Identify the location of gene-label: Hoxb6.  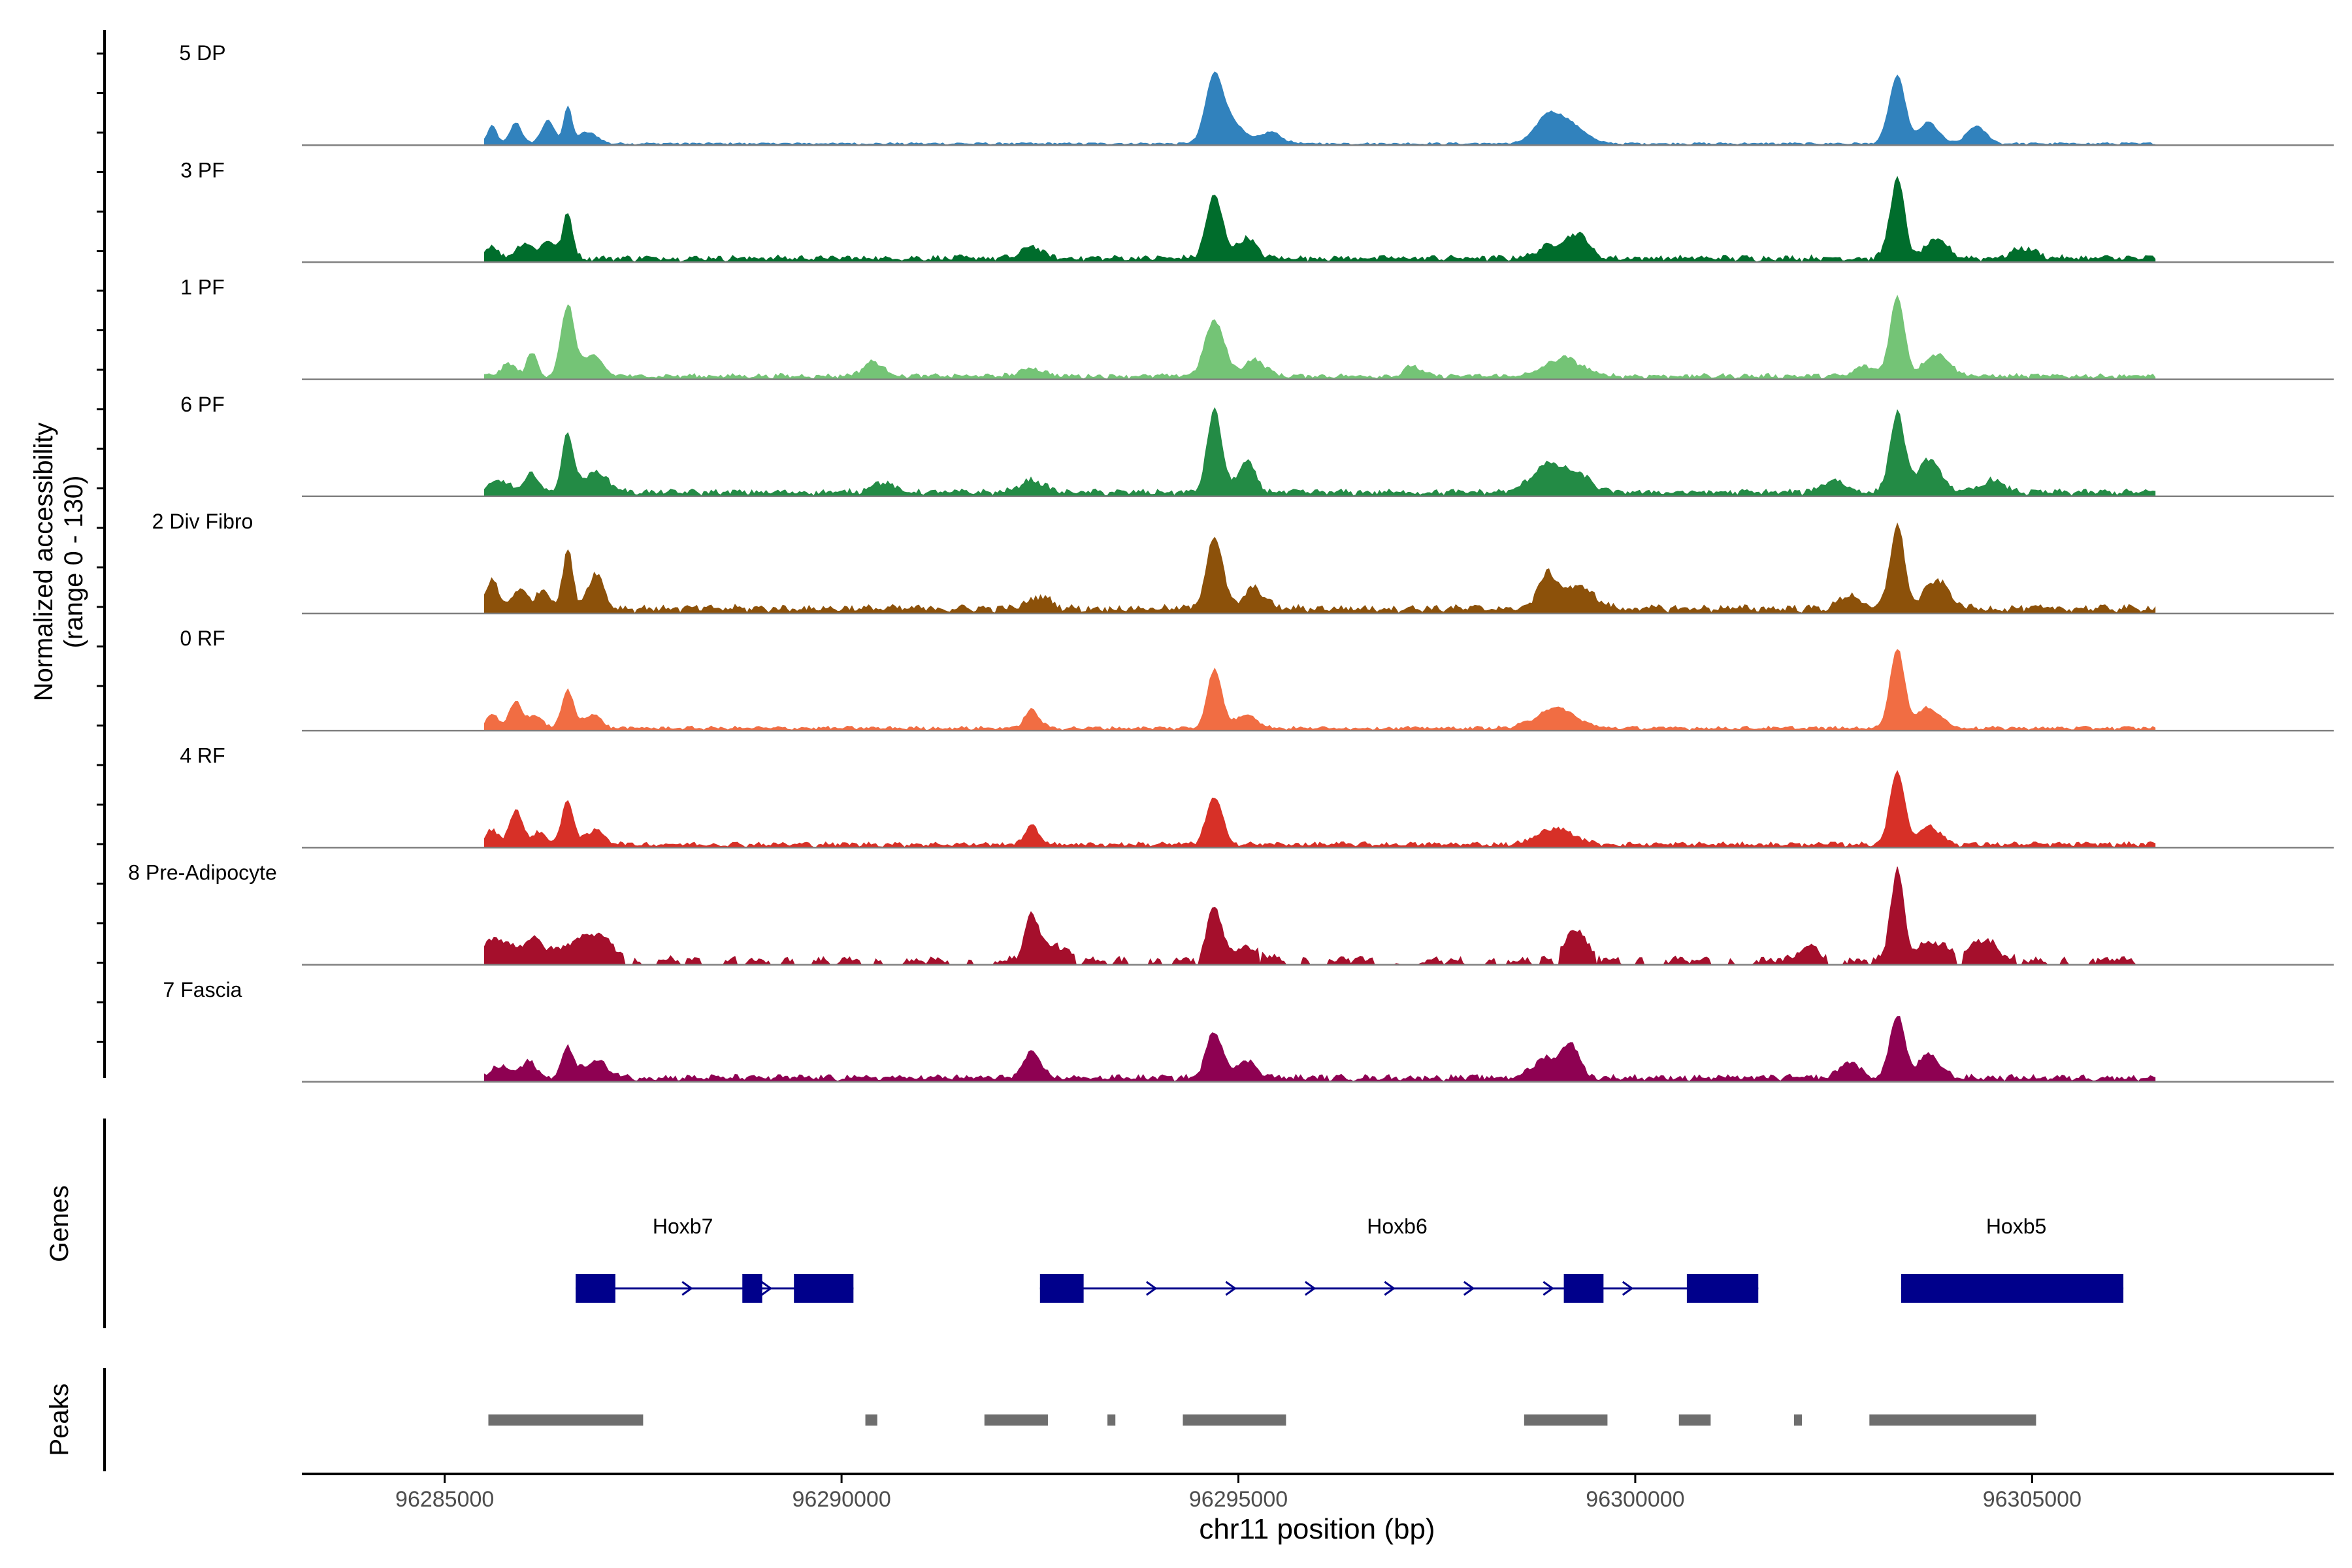
(1397, 1226).